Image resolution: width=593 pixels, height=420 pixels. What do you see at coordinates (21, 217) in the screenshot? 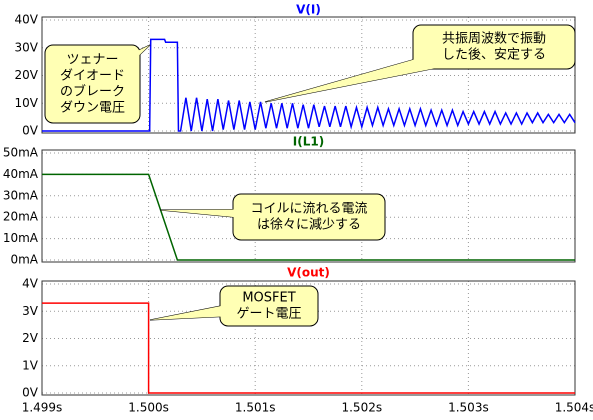
I see `y-tick-label: 20mA` at bounding box center [21, 217].